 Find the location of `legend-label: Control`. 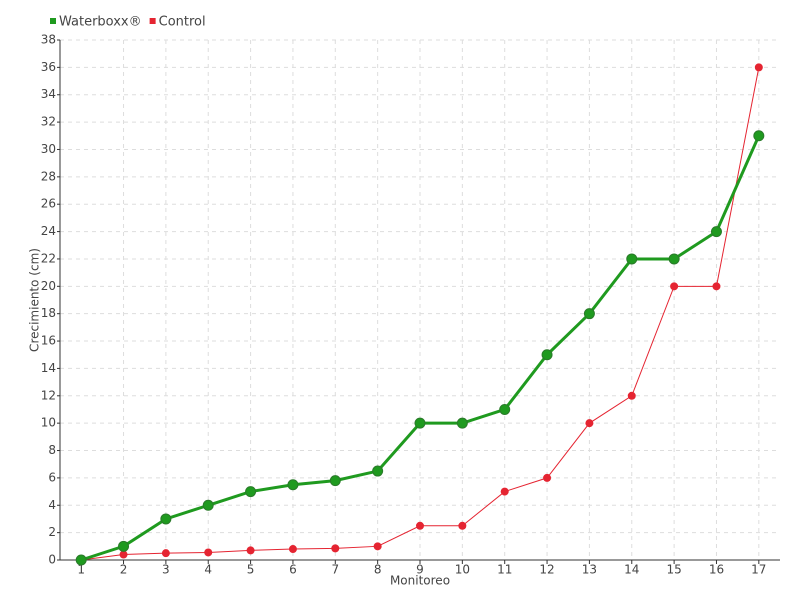

legend-label: Control is located at coordinates (182, 22).